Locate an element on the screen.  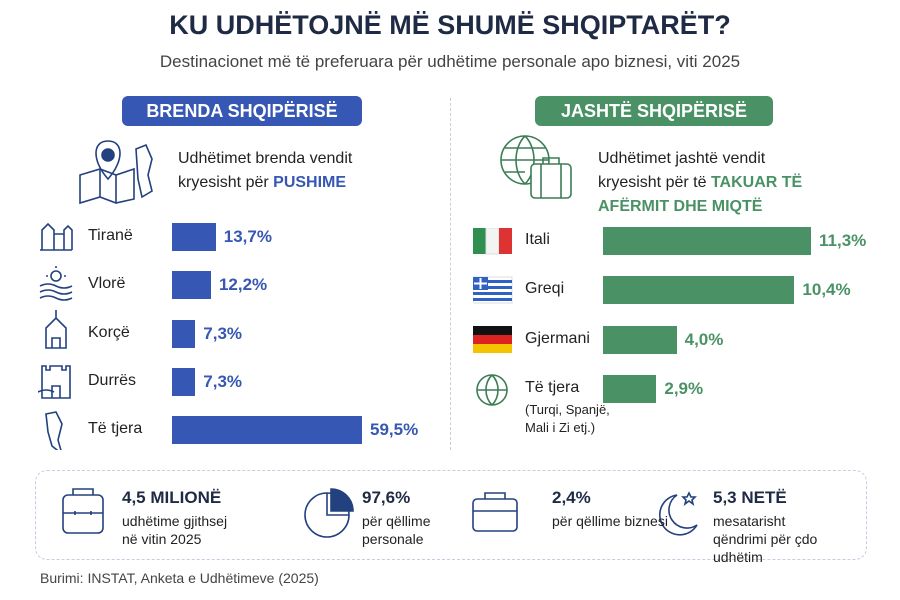
description-text: Udhëtimet jashtë vendit kryesisht për të is located at coordinates (682, 170).